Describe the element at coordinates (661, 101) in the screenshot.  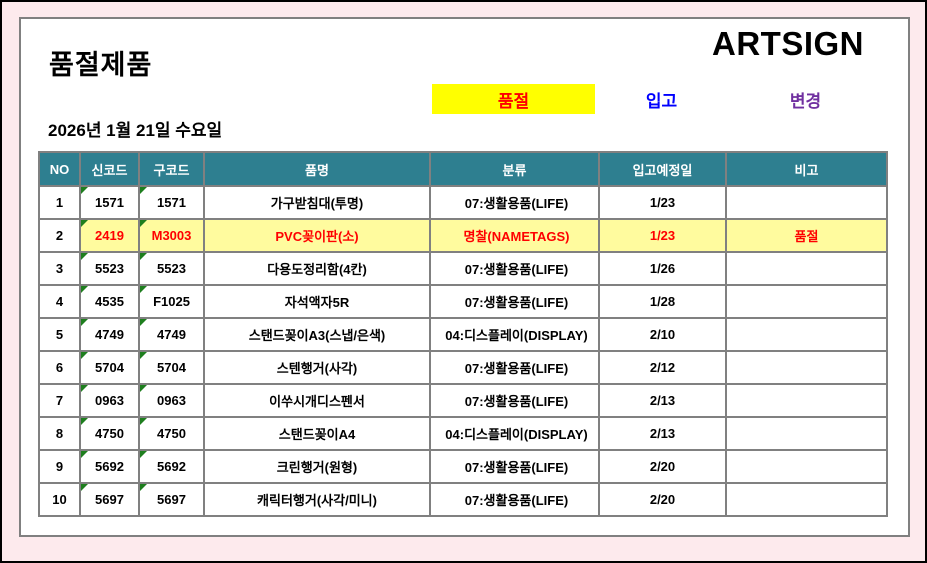
I see `legend-incoming-label: 입고` at that location.